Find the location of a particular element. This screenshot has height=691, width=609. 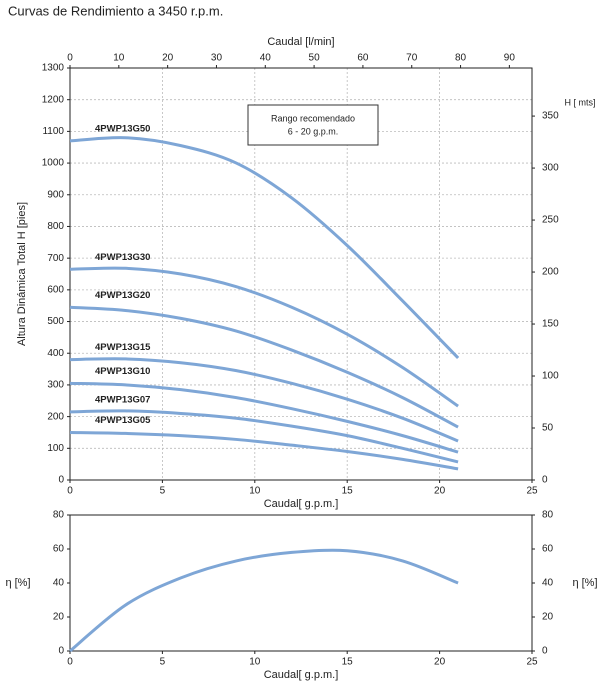

x2-tick-label: 50 is located at coordinates (315, 58).